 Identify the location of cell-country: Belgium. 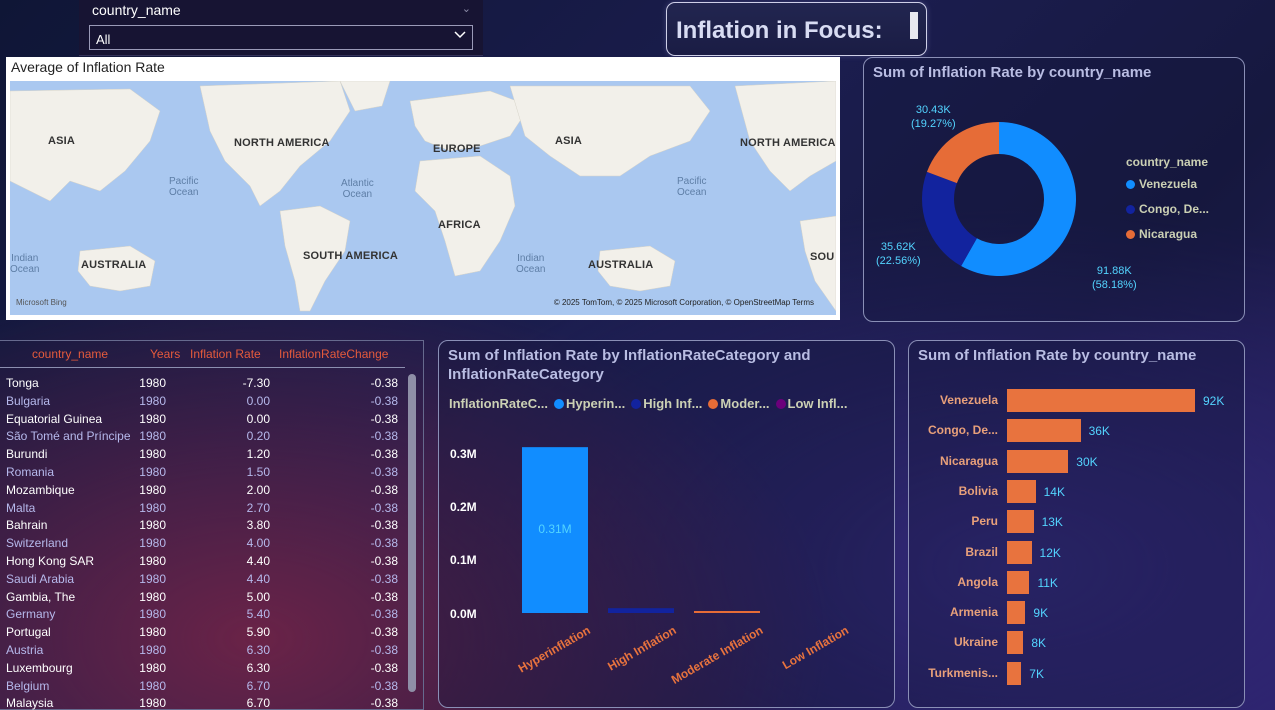
(28, 685).